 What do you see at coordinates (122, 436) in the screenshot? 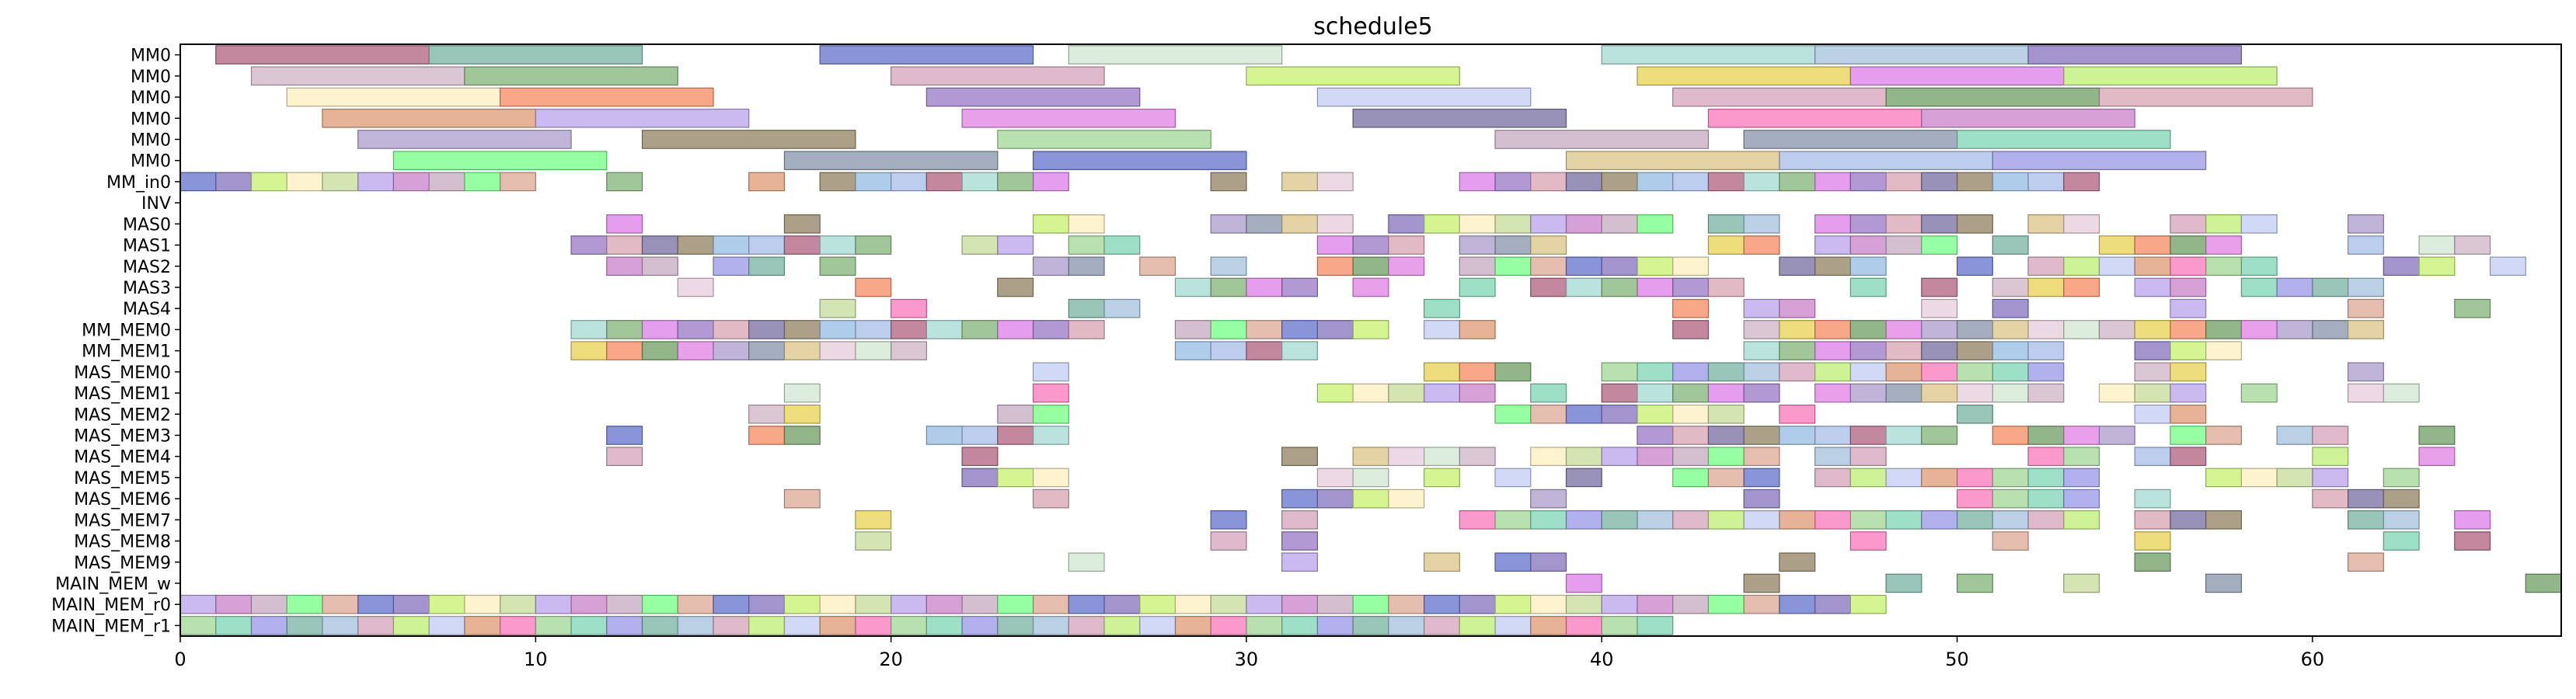
I see `y-tick-label: MAS_MEM3` at bounding box center [122, 436].